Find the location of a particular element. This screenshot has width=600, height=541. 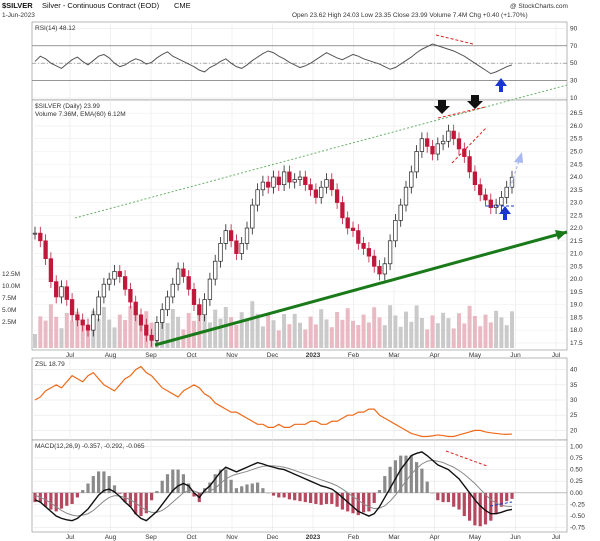

price-title: $SILVER (Daily) 23.99 is located at coordinates (67, 106).